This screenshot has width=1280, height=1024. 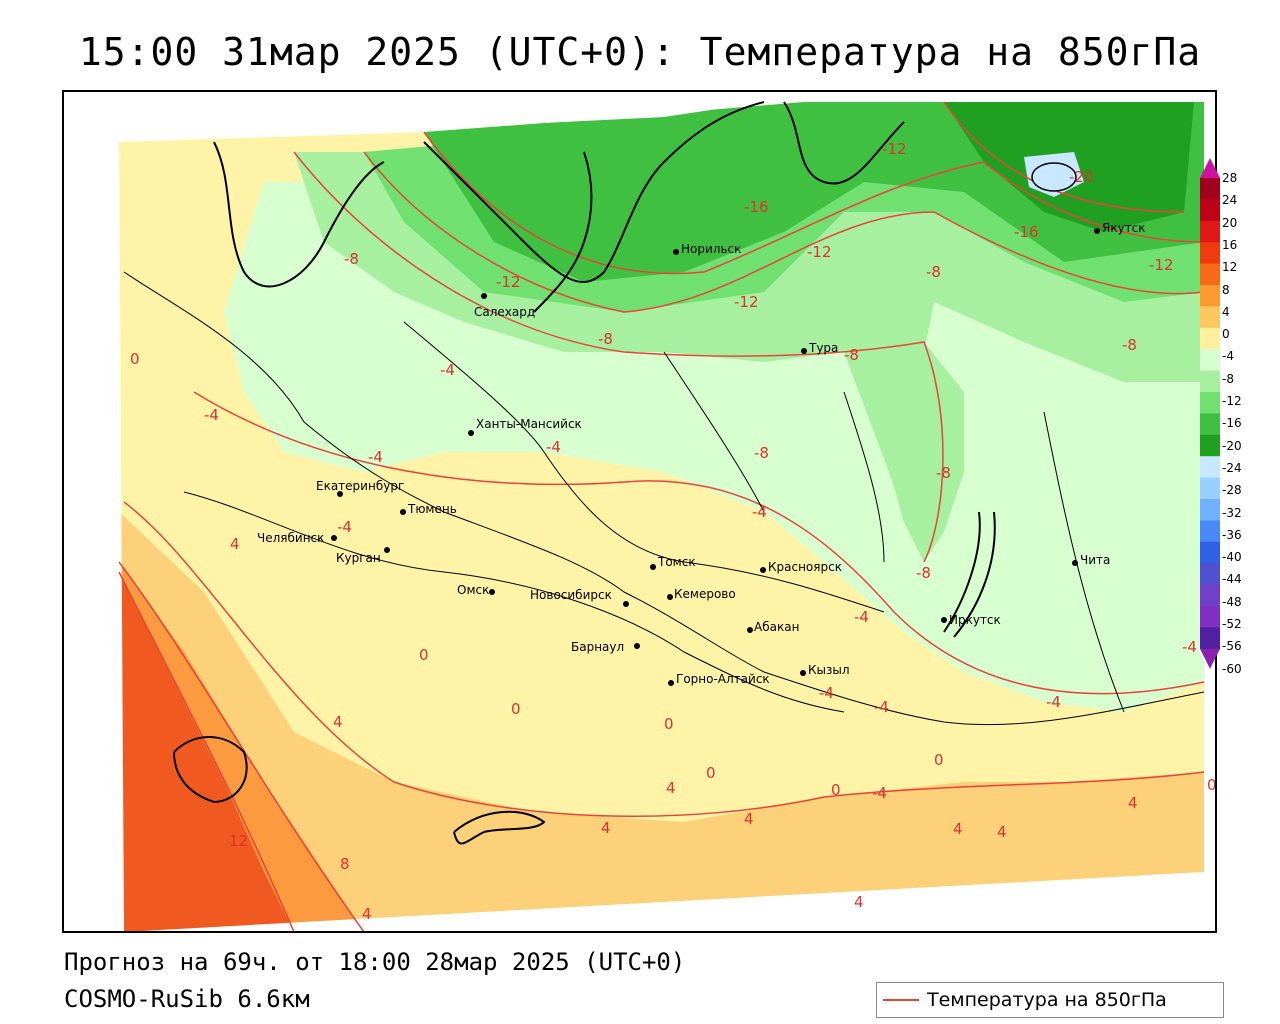 I want to click on city-label: Чита, so click(x=1095, y=560).